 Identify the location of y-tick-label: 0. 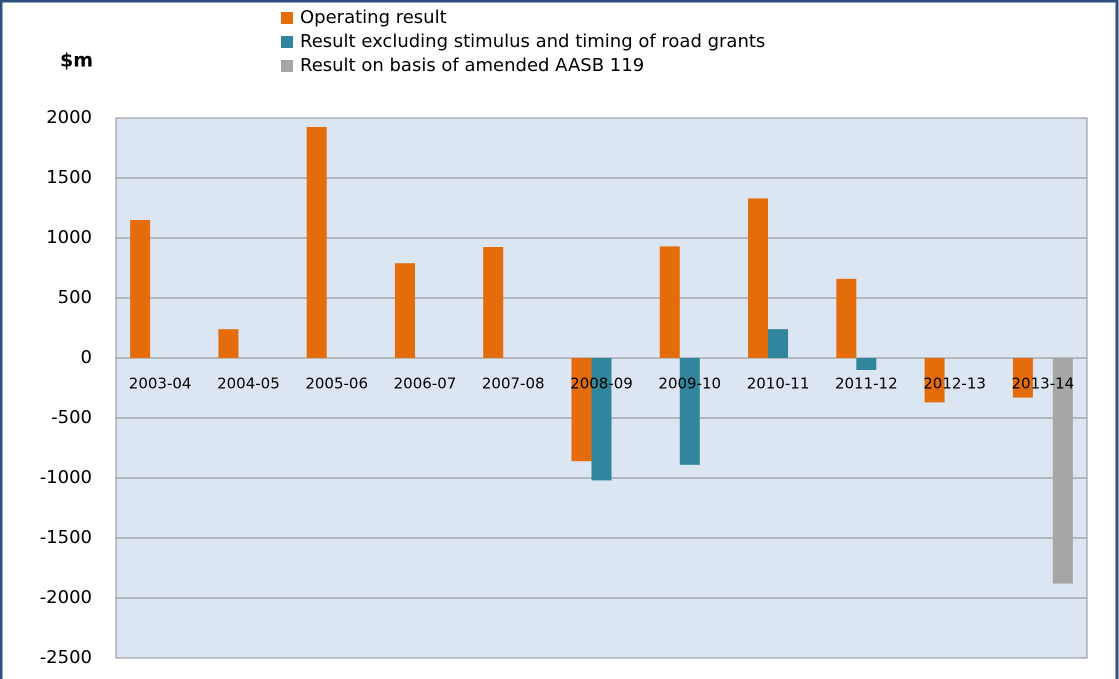
(86, 357).